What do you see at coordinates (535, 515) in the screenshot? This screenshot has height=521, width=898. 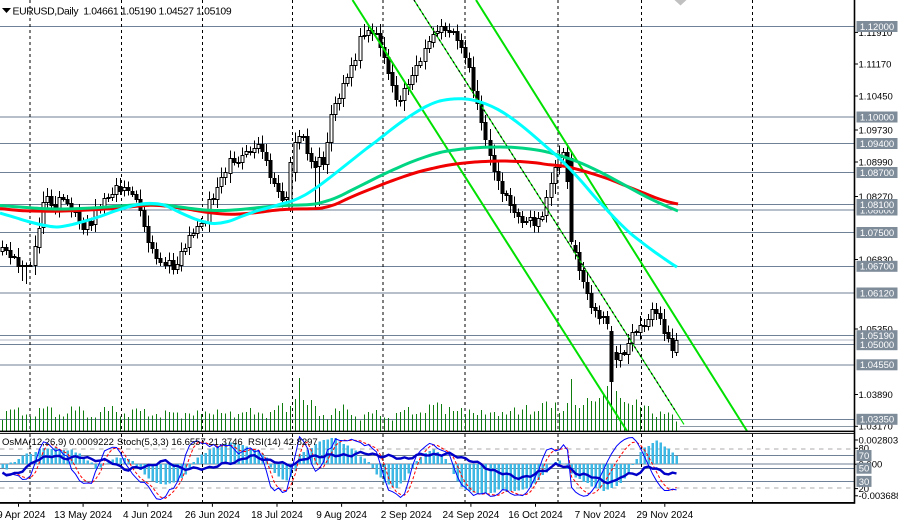 I see `svg-text: 16 Oct 2024` at bounding box center [535, 515].